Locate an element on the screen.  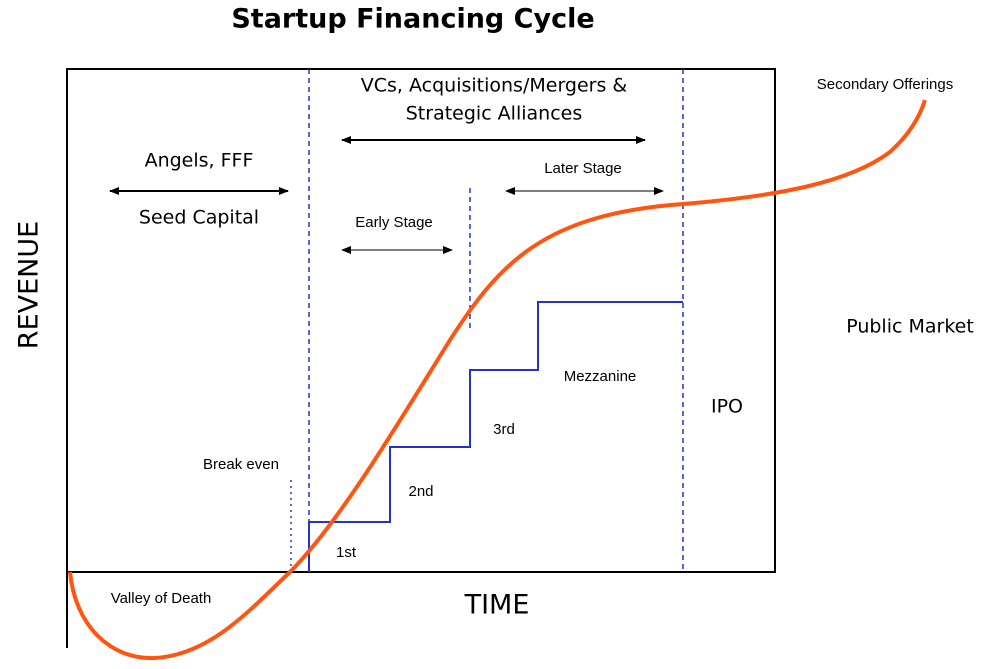
label: Angels, FFF is located at coordinates (199, 161).